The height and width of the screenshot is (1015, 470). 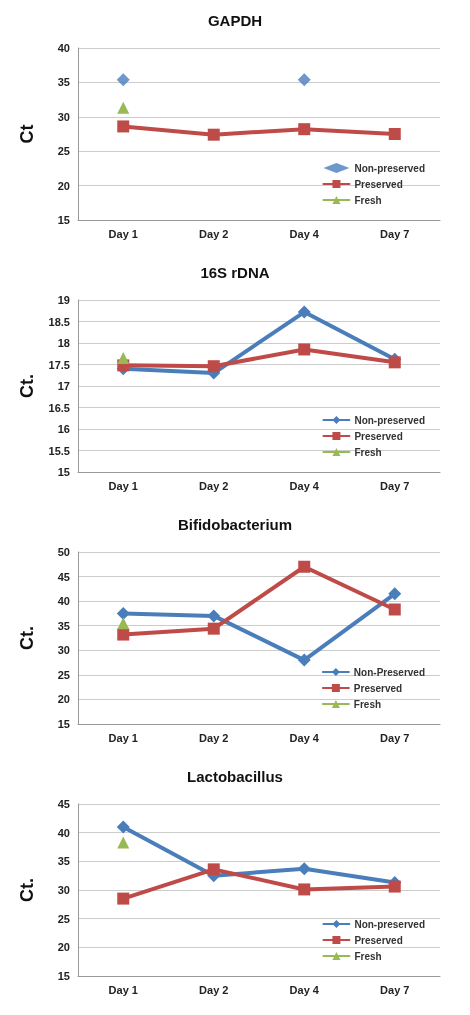 I want to click on y-tick-label: 19, so click(x=63, y=300).